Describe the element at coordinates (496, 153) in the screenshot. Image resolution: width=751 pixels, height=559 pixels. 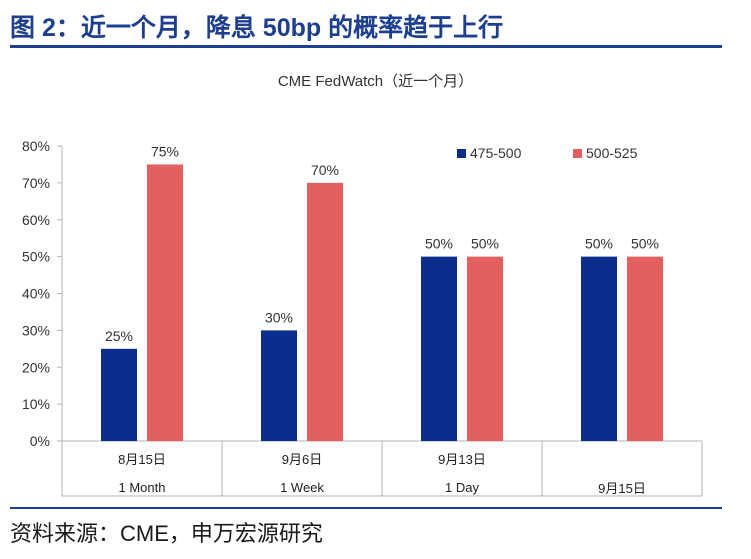
I see `legend-label: 475-500` at that location.